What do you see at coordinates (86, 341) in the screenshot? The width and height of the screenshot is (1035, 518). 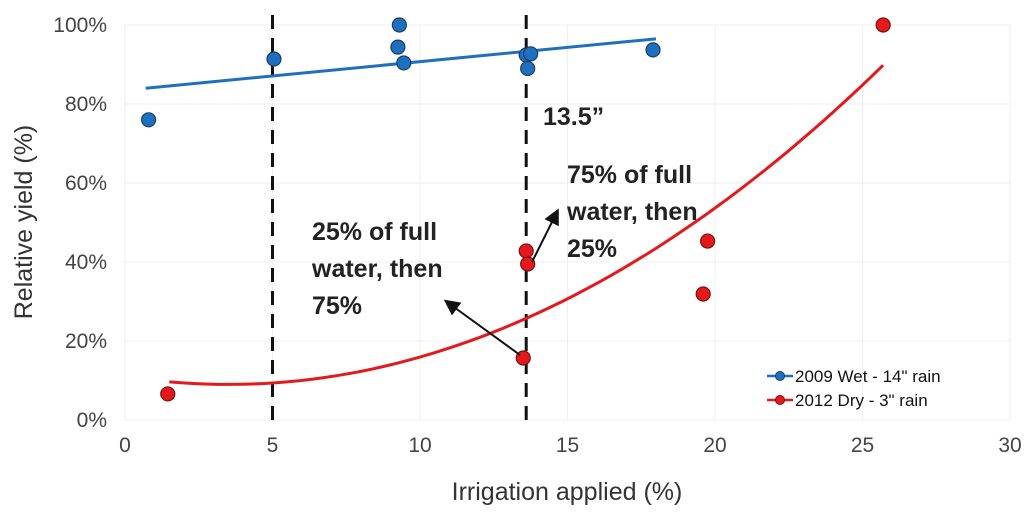 I see `y-tick-label: 20%` at bounding box center [86, 341].